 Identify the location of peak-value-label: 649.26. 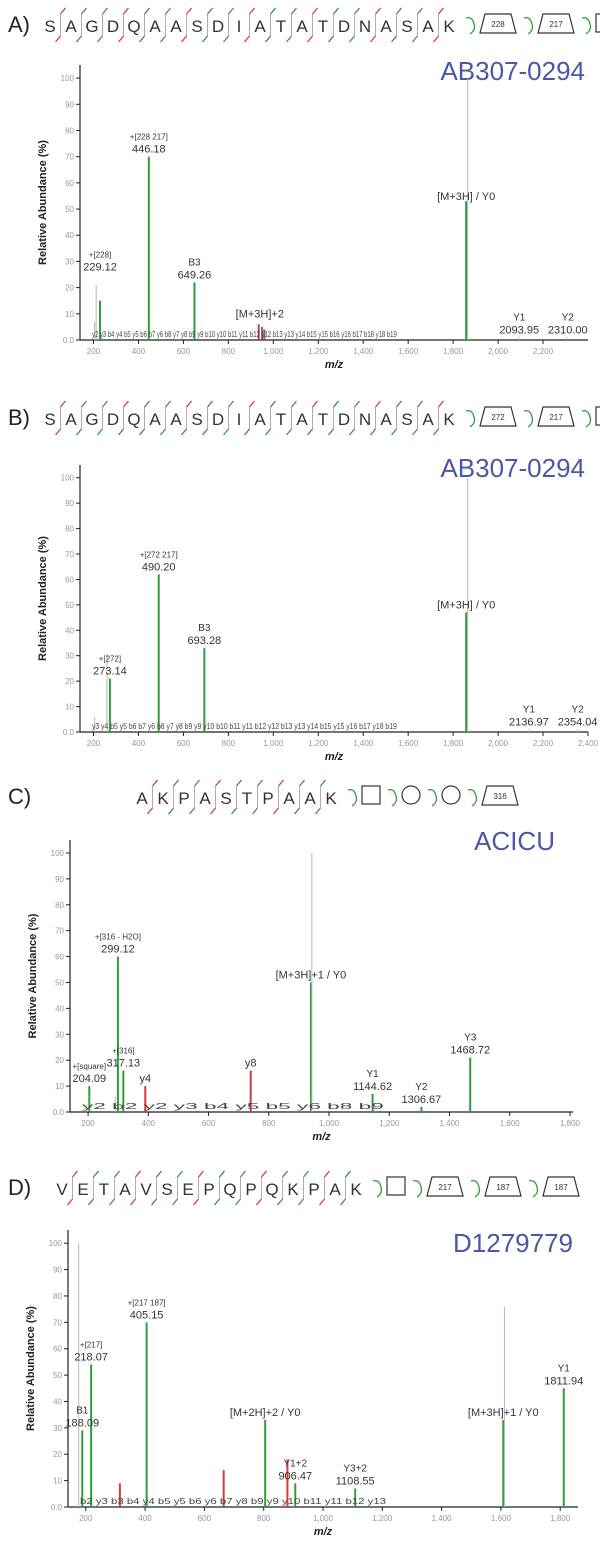
(195, 275).